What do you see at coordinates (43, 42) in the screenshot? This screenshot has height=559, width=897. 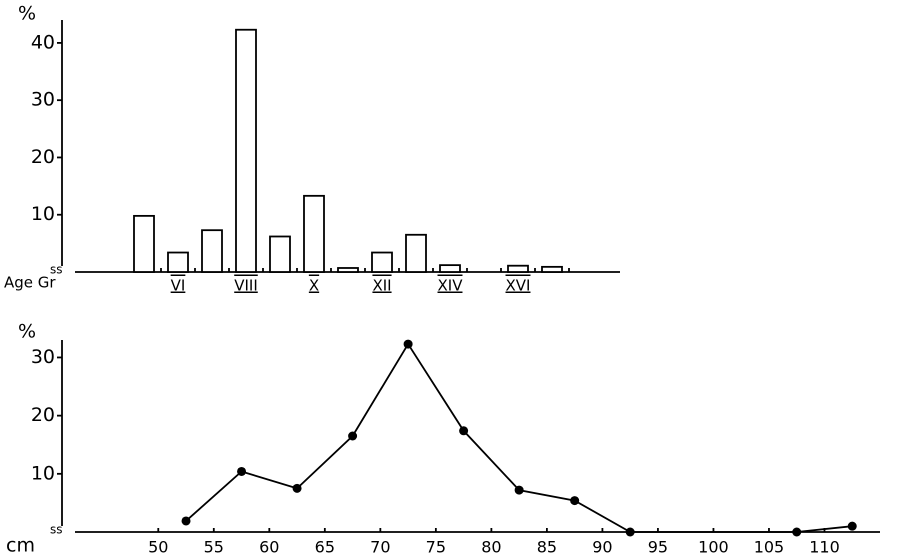 I see `y-tick-label: 40` at bounding box center [43, 42].